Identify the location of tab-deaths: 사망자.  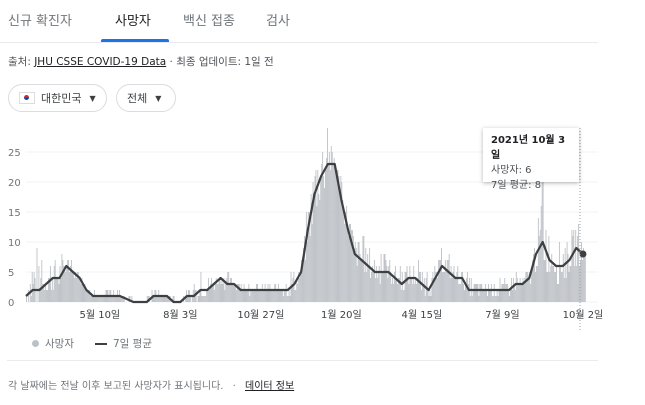
(133, 21).